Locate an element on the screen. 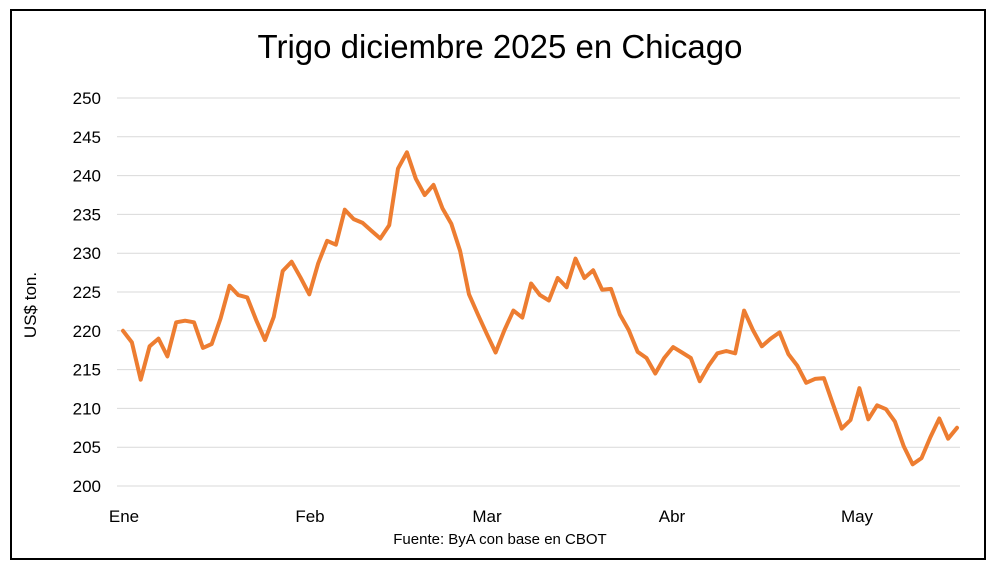  y-tick-label: 240 is located at coordinates (87, 176).